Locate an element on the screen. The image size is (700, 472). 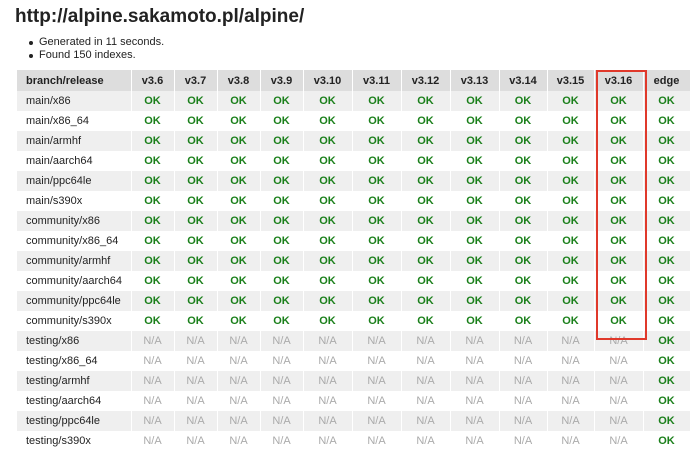
column-header-v3-11: v3.11 is located at coordinates (377, 80).